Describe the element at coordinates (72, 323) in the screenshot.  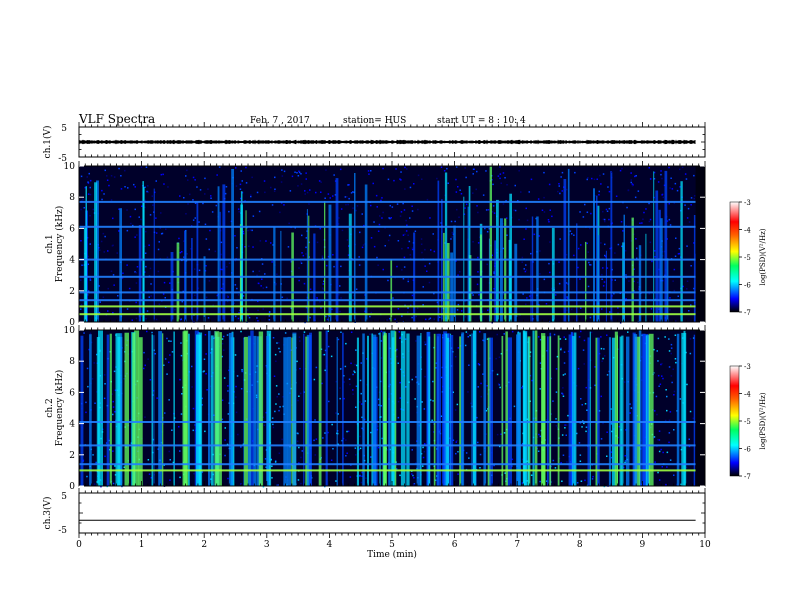
I see `spectrogram-ytick-label: 0` at that location.